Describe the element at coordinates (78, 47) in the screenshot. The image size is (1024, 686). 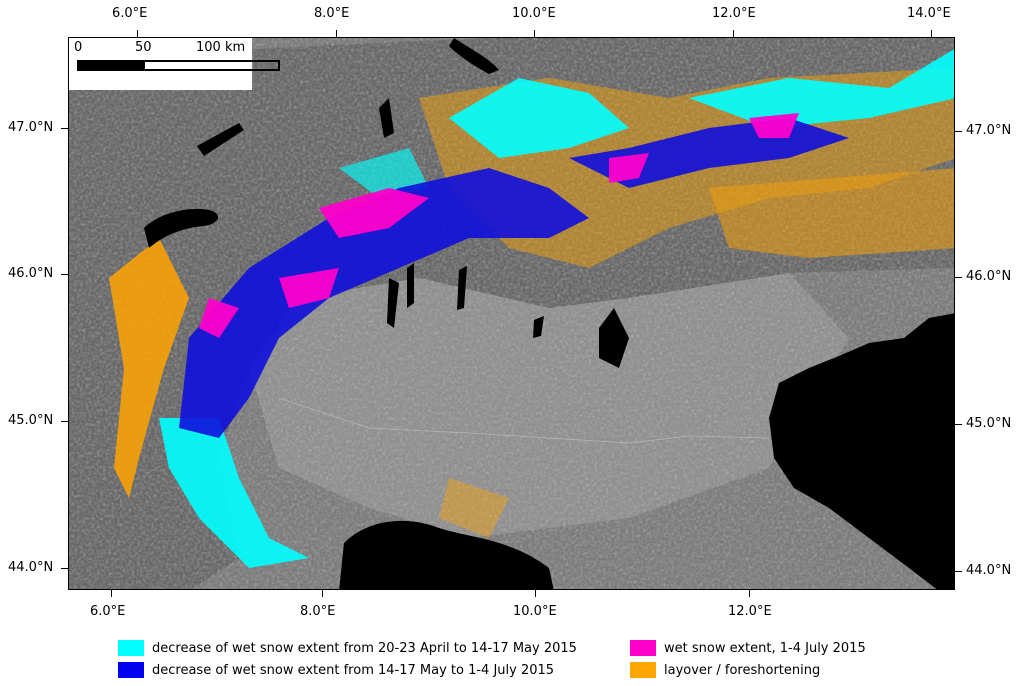
I see `scale-label: 0` at that location.